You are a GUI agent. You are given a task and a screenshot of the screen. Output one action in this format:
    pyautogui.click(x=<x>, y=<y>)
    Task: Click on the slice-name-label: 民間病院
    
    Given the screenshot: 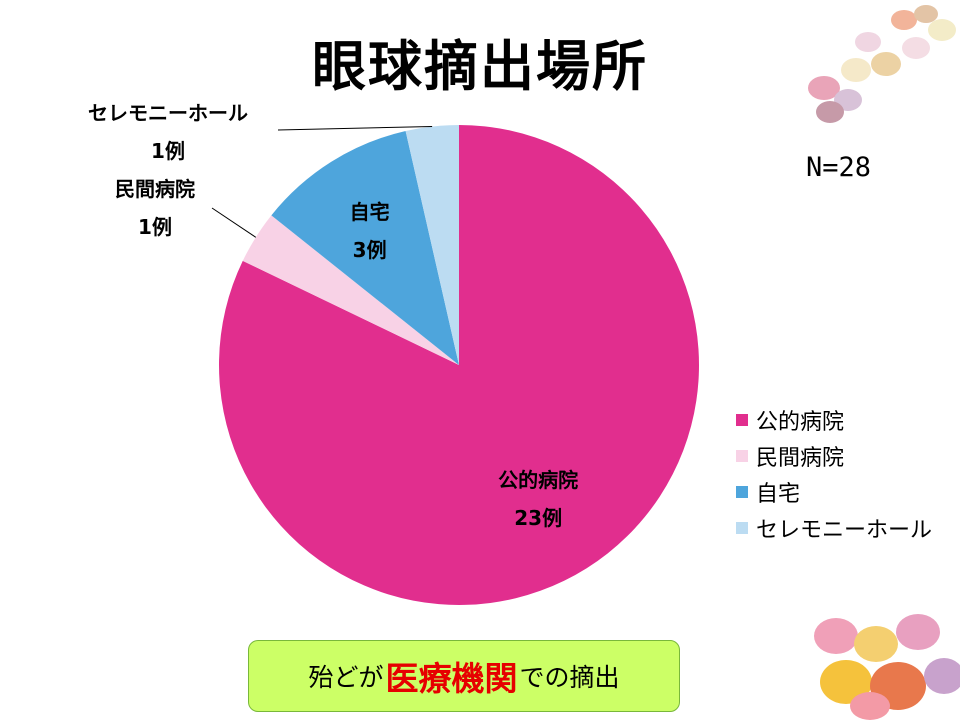 What is the action you would take?
    pyautogui.click(x=155, y=189)
    